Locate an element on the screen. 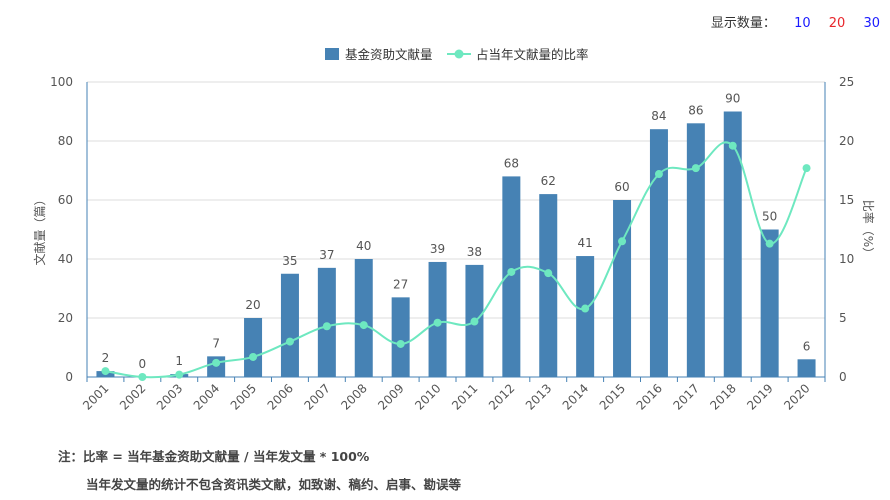  bar-value-label: 62 is located at coordinates (548, 181).